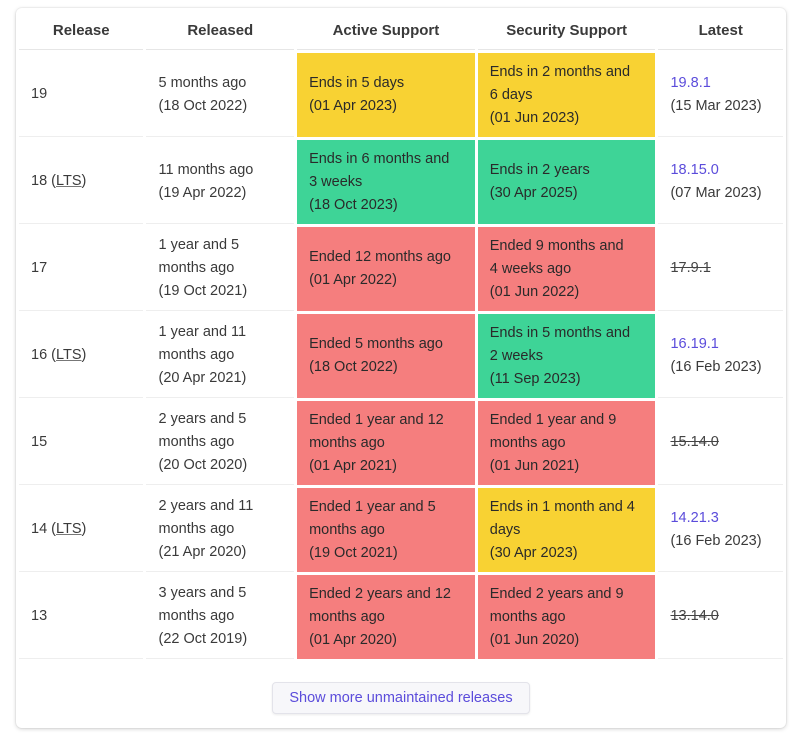 Image resolution: width=800 pixels, height=740 pixels. What do you see at coordinates (386, 30) in the screenshot?
I see `header-active-support: Active Support` at bounding box center [386, 30].